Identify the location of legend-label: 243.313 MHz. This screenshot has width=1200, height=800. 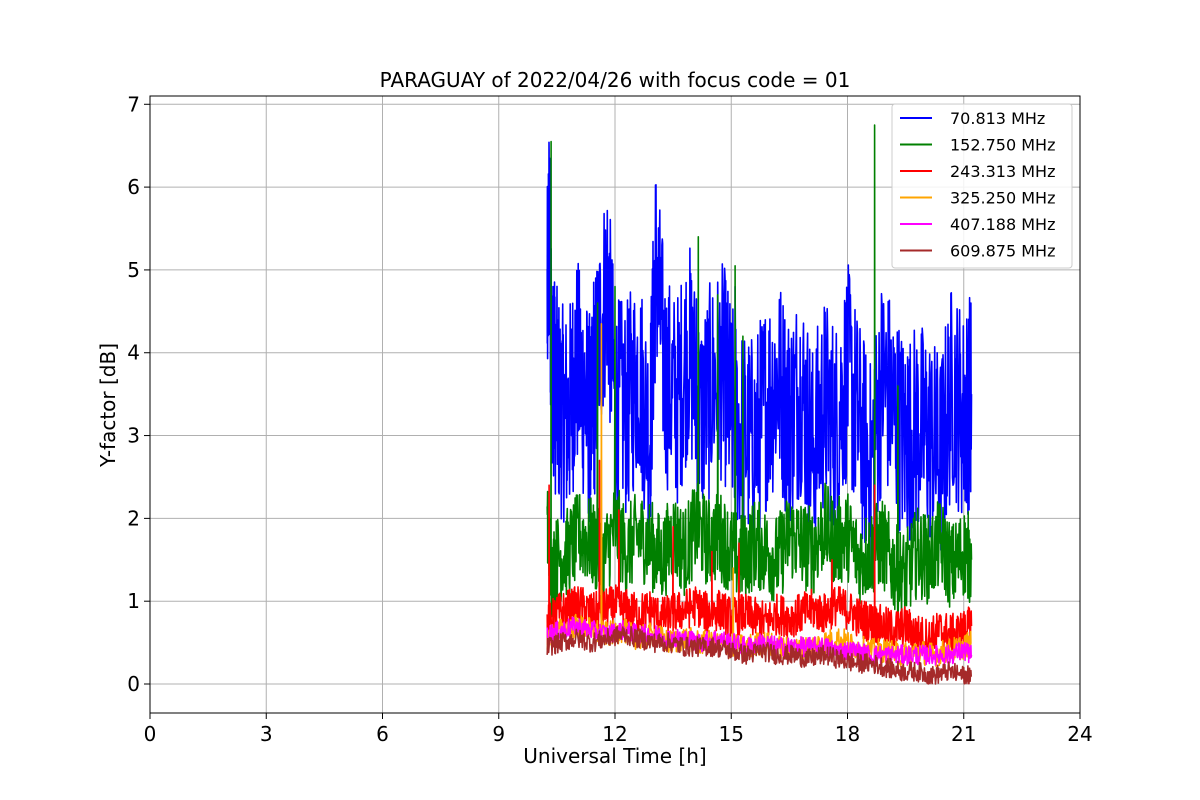
(1002, 171).